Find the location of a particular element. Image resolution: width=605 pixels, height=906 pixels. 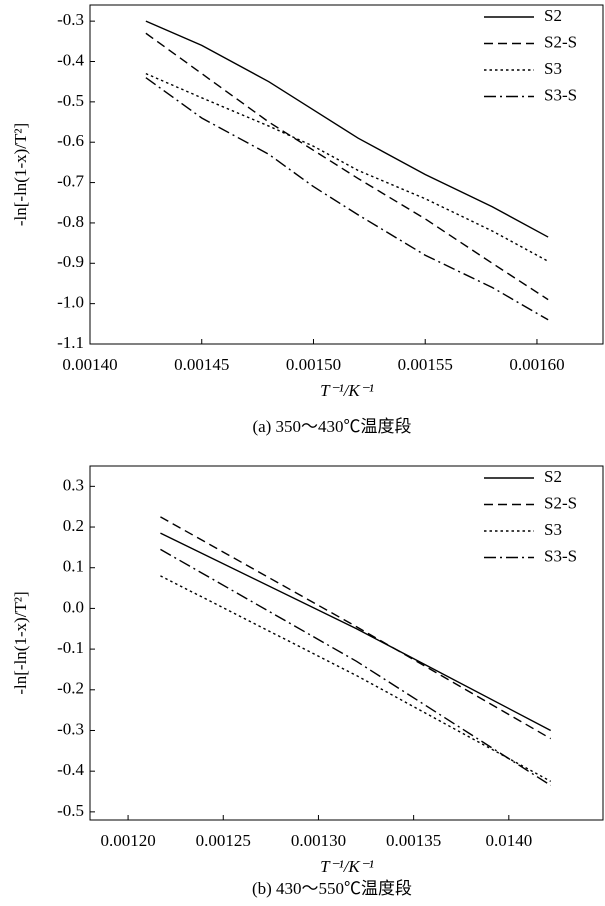

x-tick-label: 0.00150 is located at coordinates (313, 364).